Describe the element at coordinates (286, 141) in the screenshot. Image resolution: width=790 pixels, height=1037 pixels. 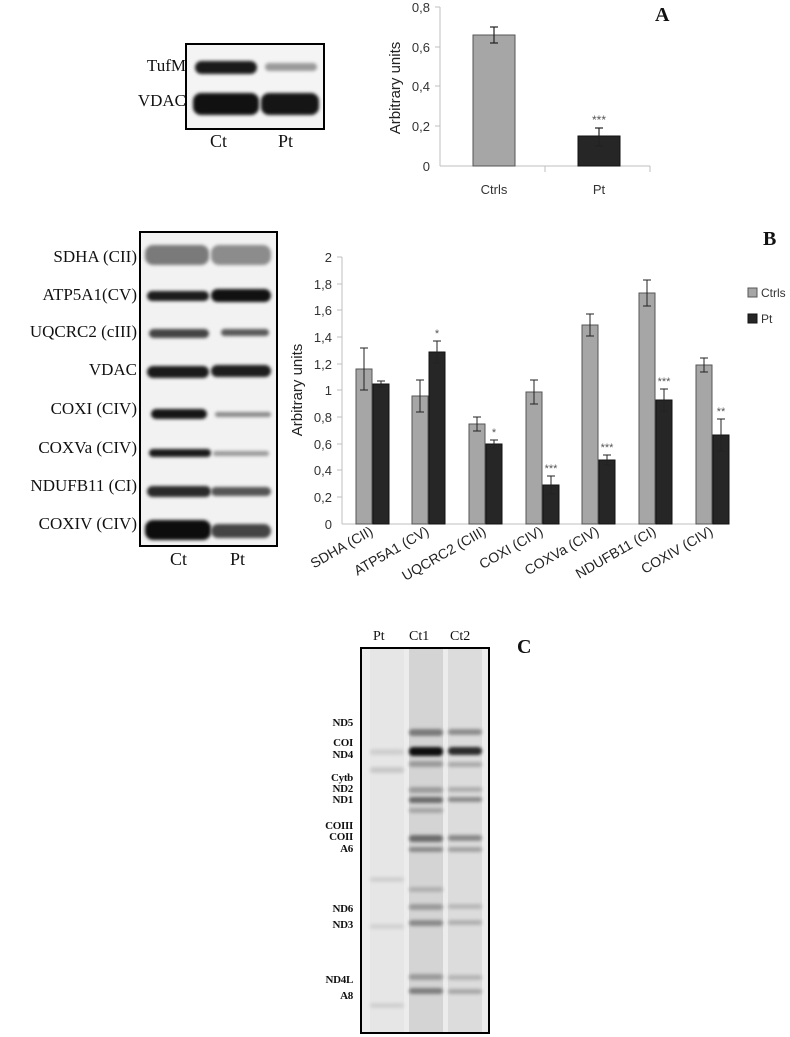
I see `blot-a-lane-pt: Pt` at that location.